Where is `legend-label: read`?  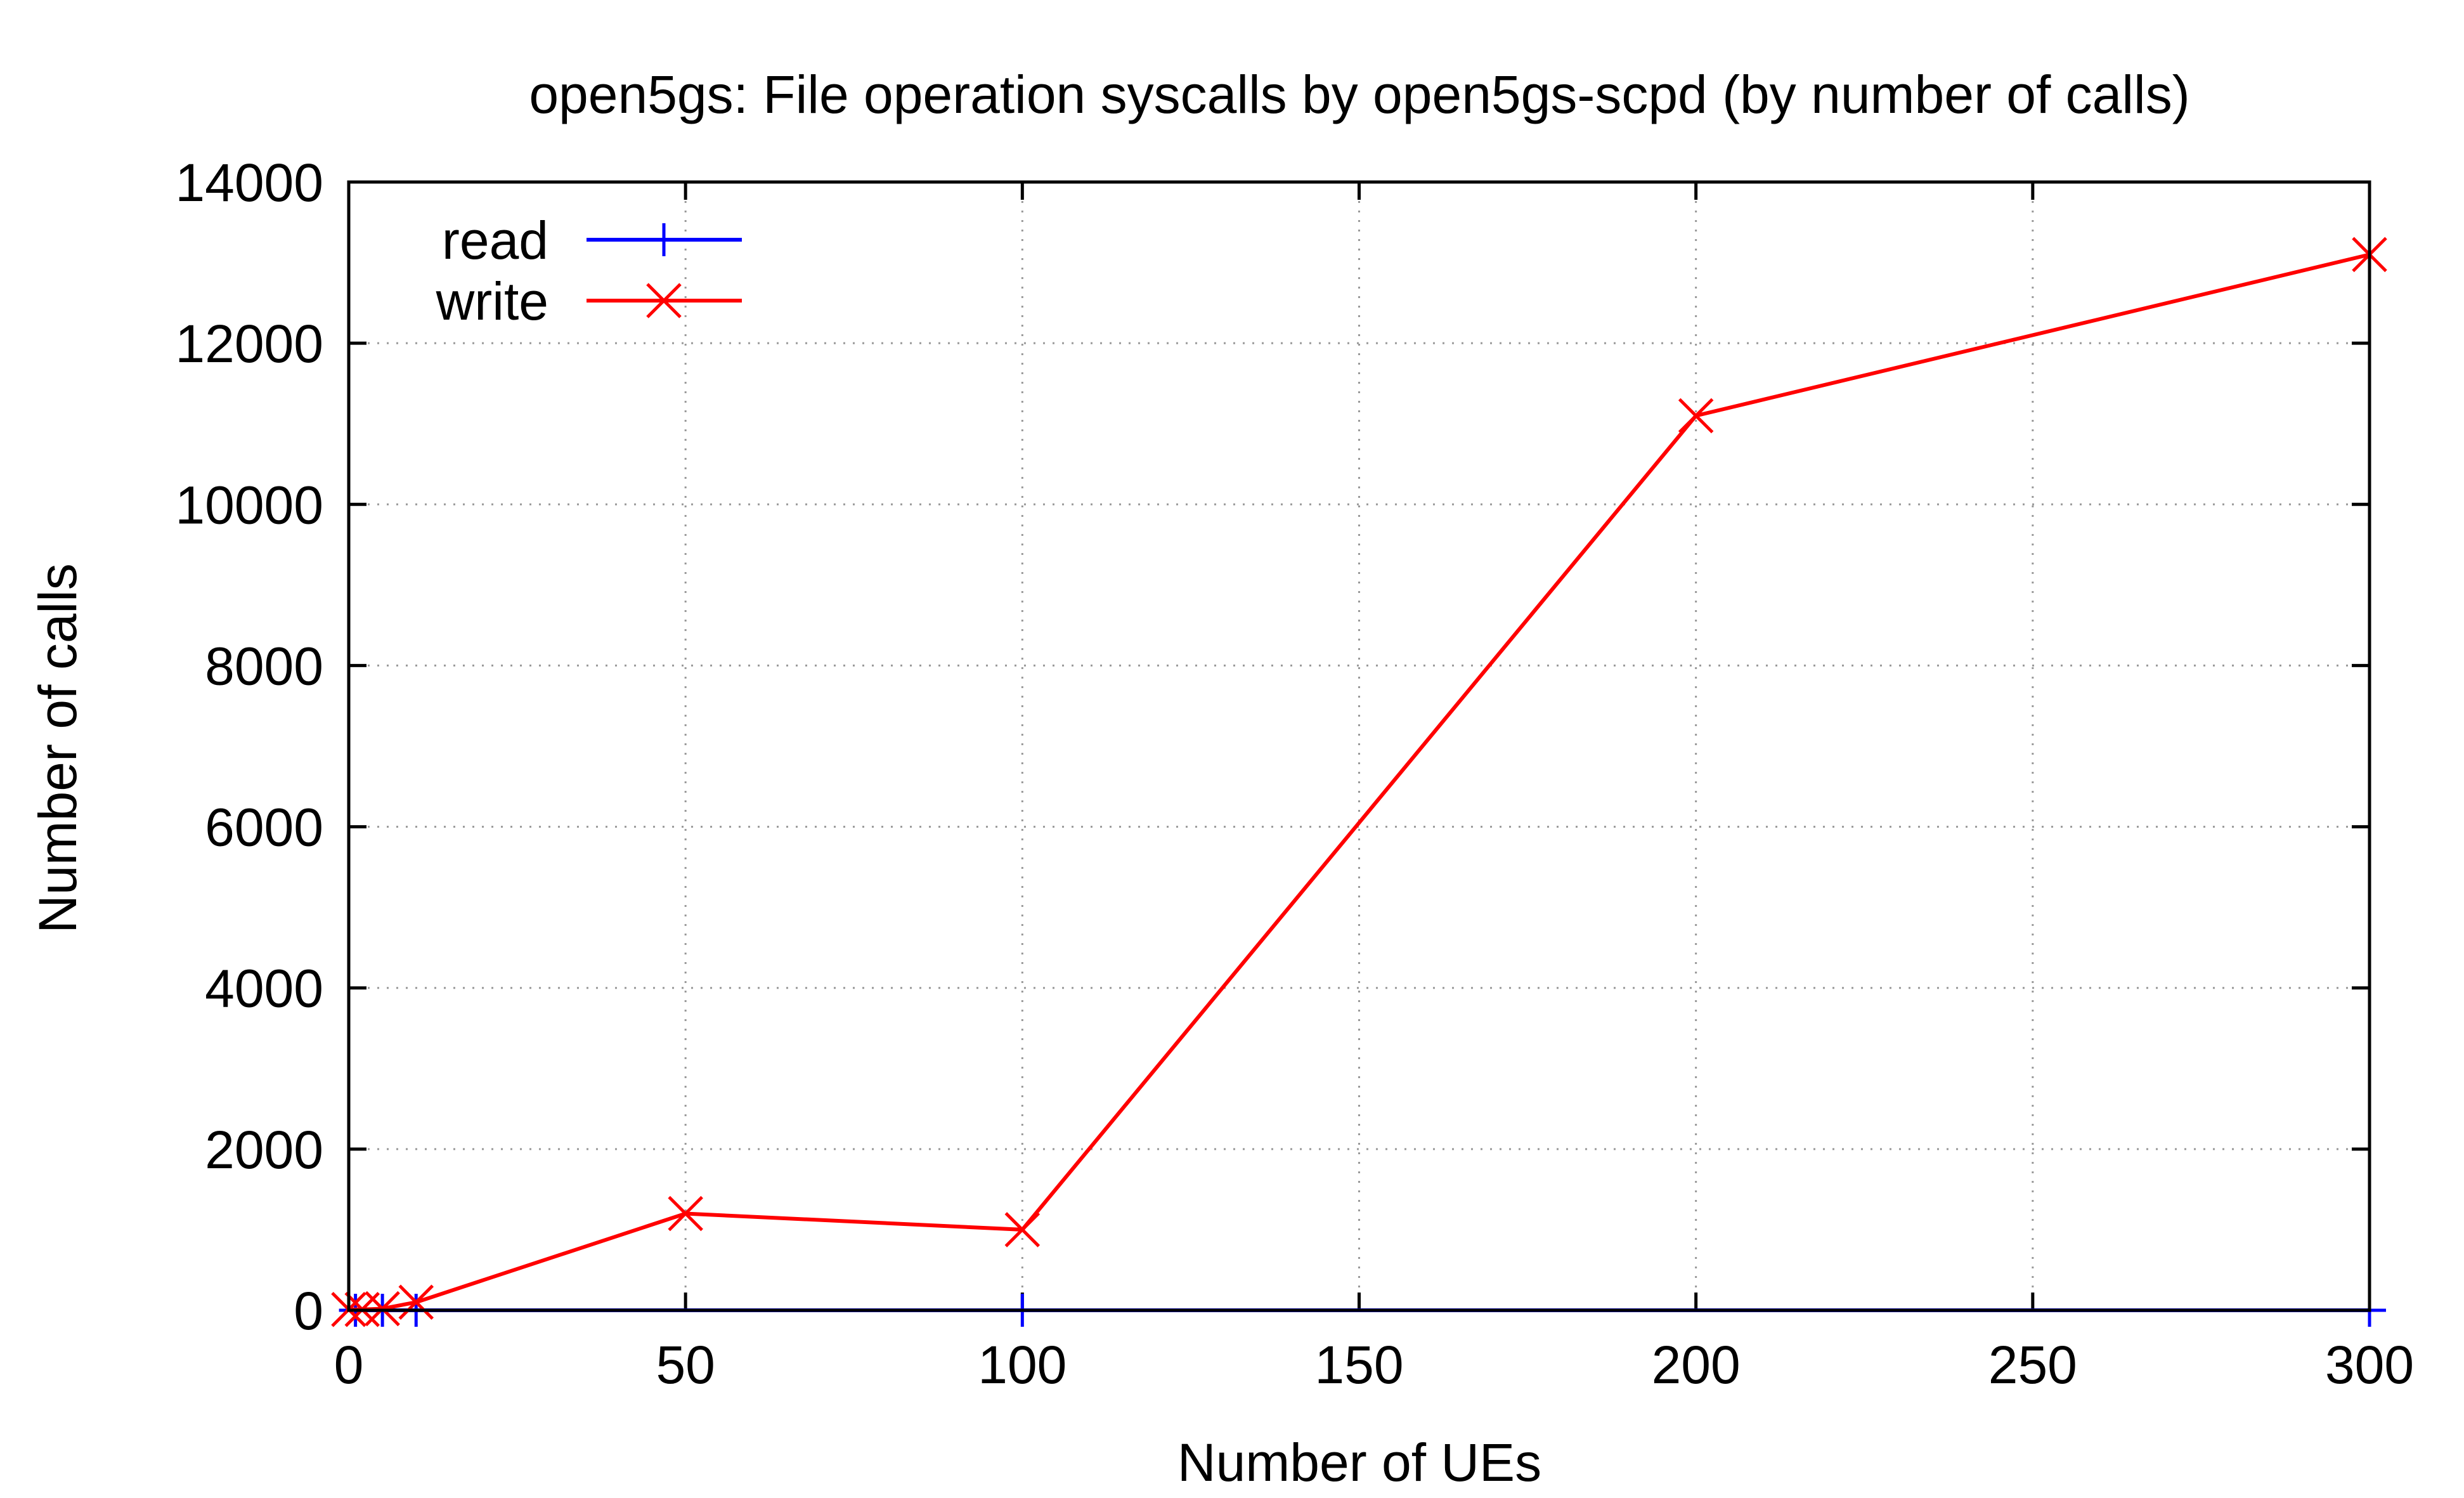
legend-label: read is located at coordinates (495, 241).